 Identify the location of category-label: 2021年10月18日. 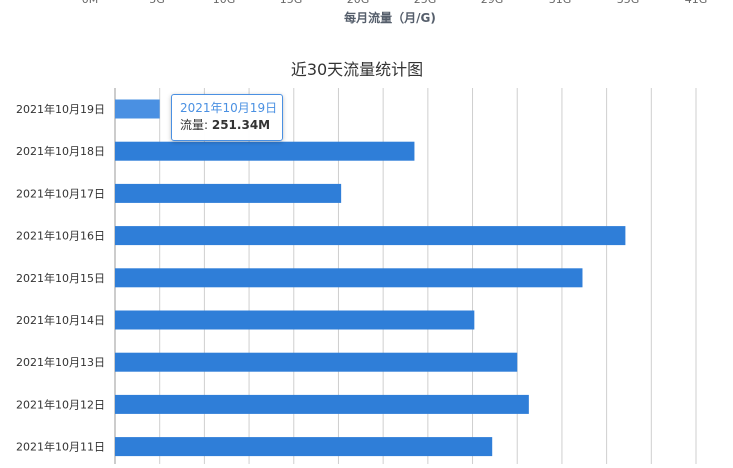
(60, 151).